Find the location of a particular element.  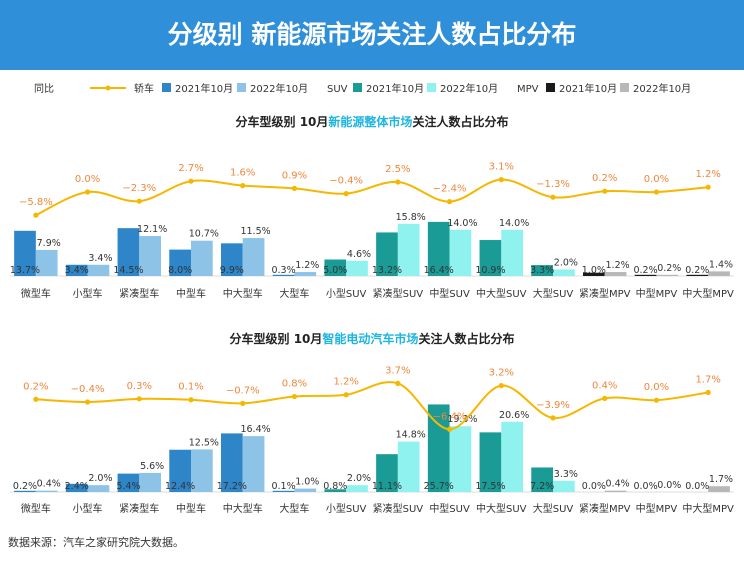

bar-2021-label: 0.0% is located at coordinates (697, 486).